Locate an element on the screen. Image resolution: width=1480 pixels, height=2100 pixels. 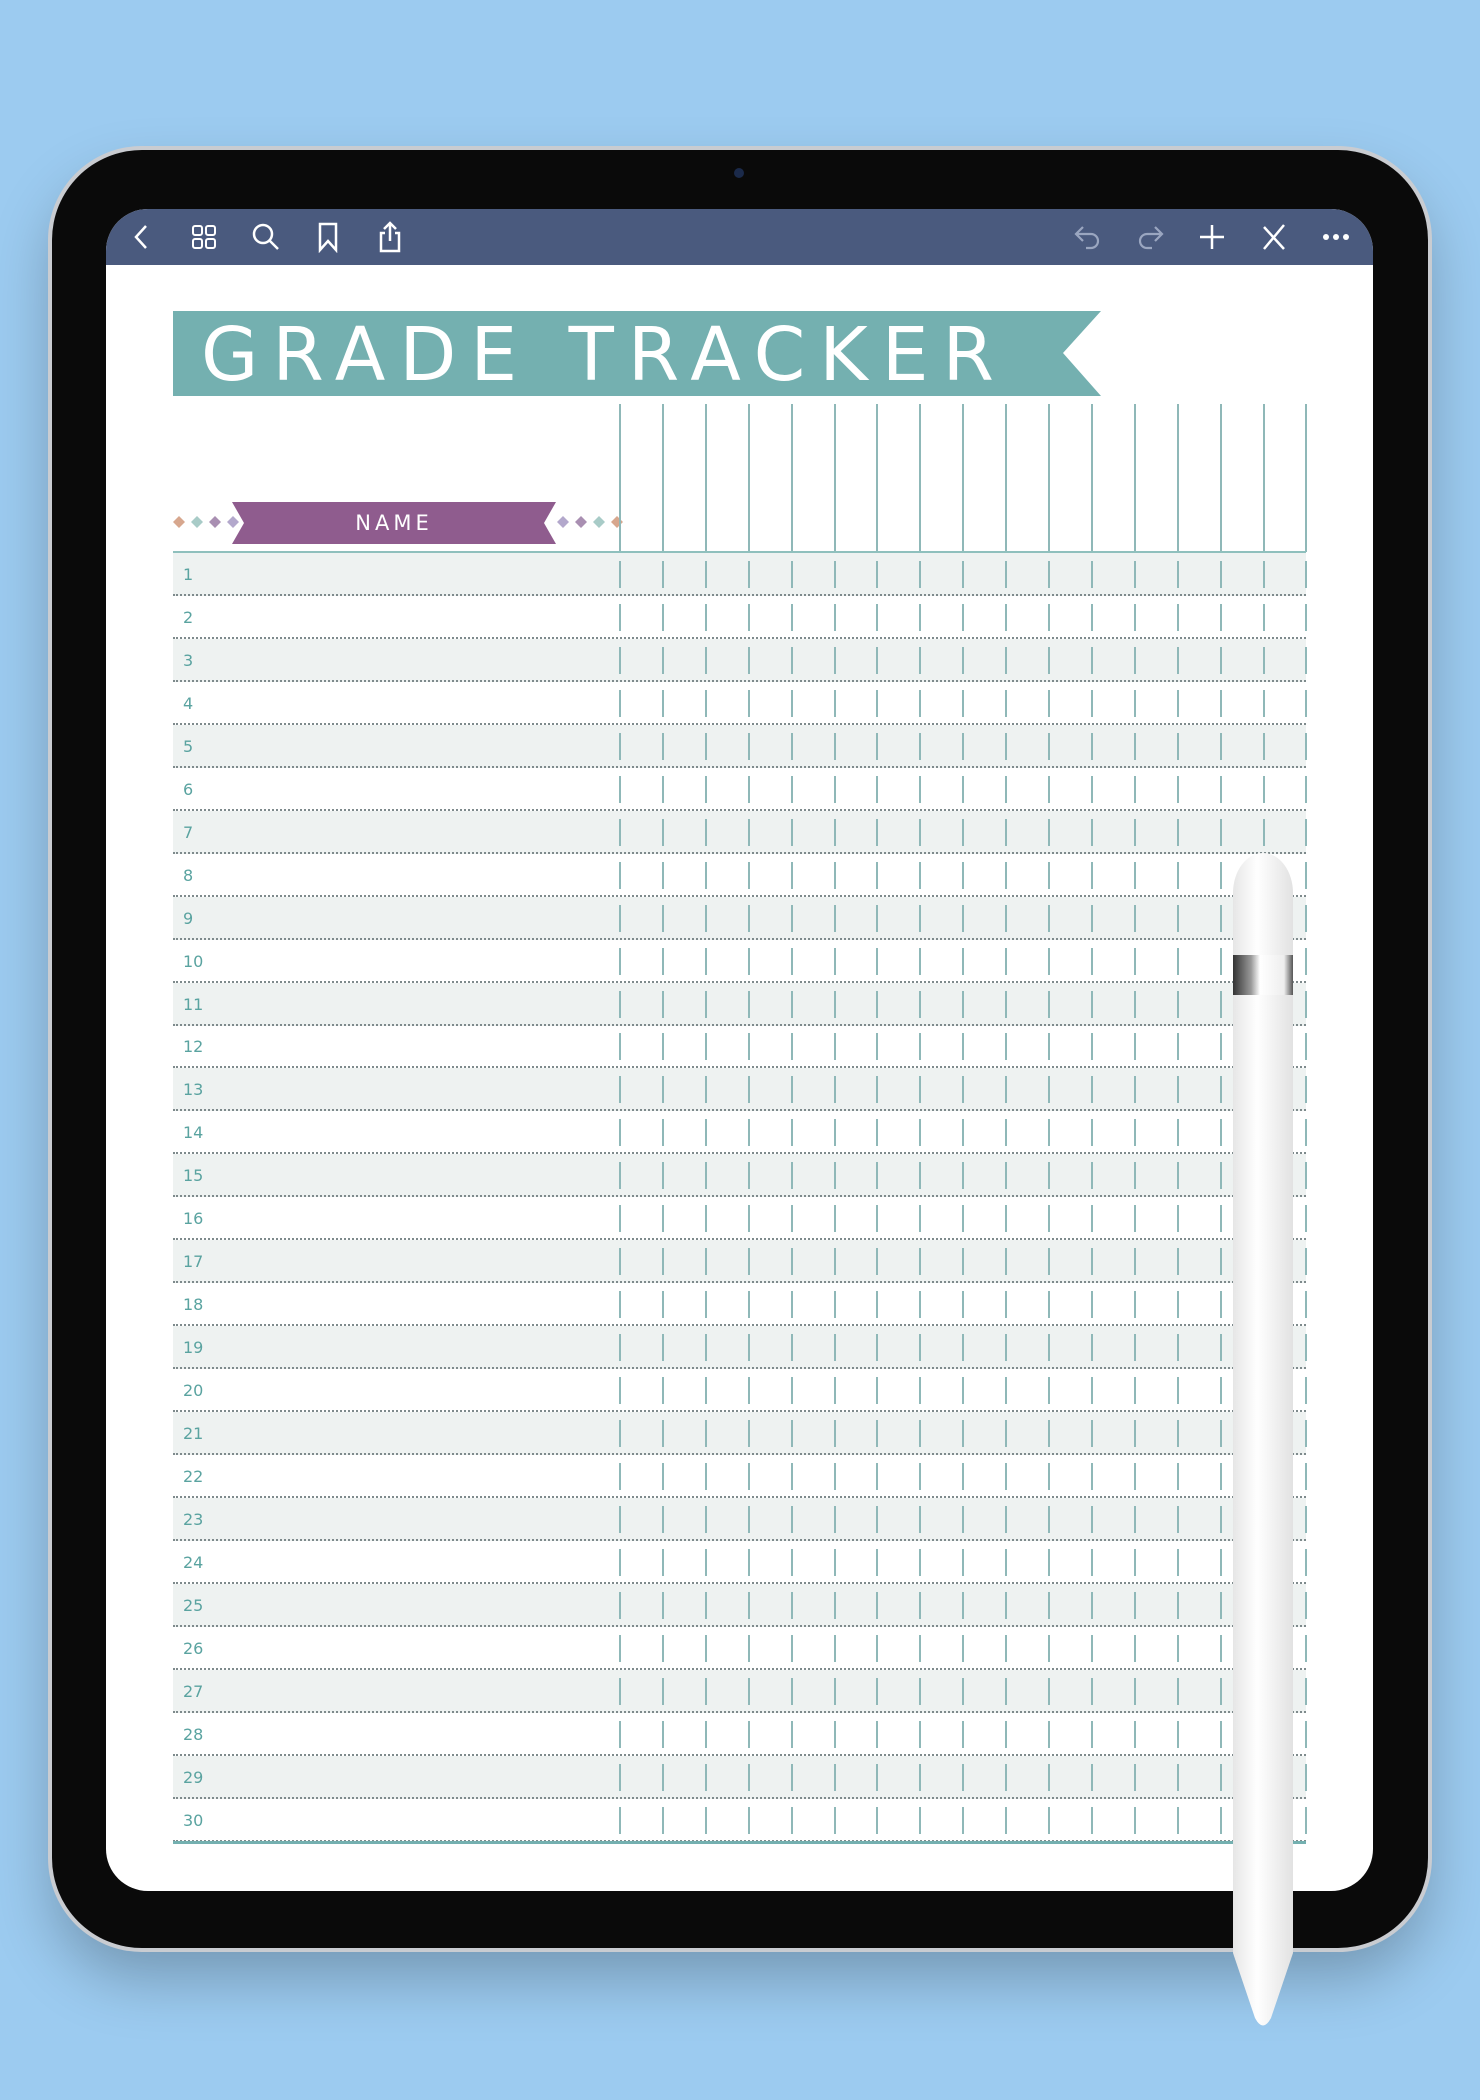
table-row: 10 is located at coordinates (739, 961).